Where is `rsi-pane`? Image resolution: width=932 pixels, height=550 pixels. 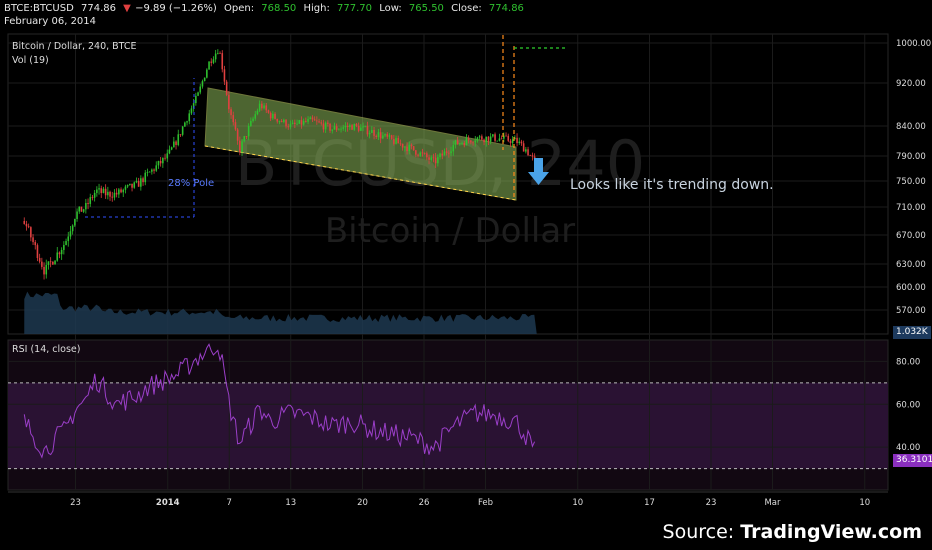
rsi-pane is located at coordinates (279, 401).